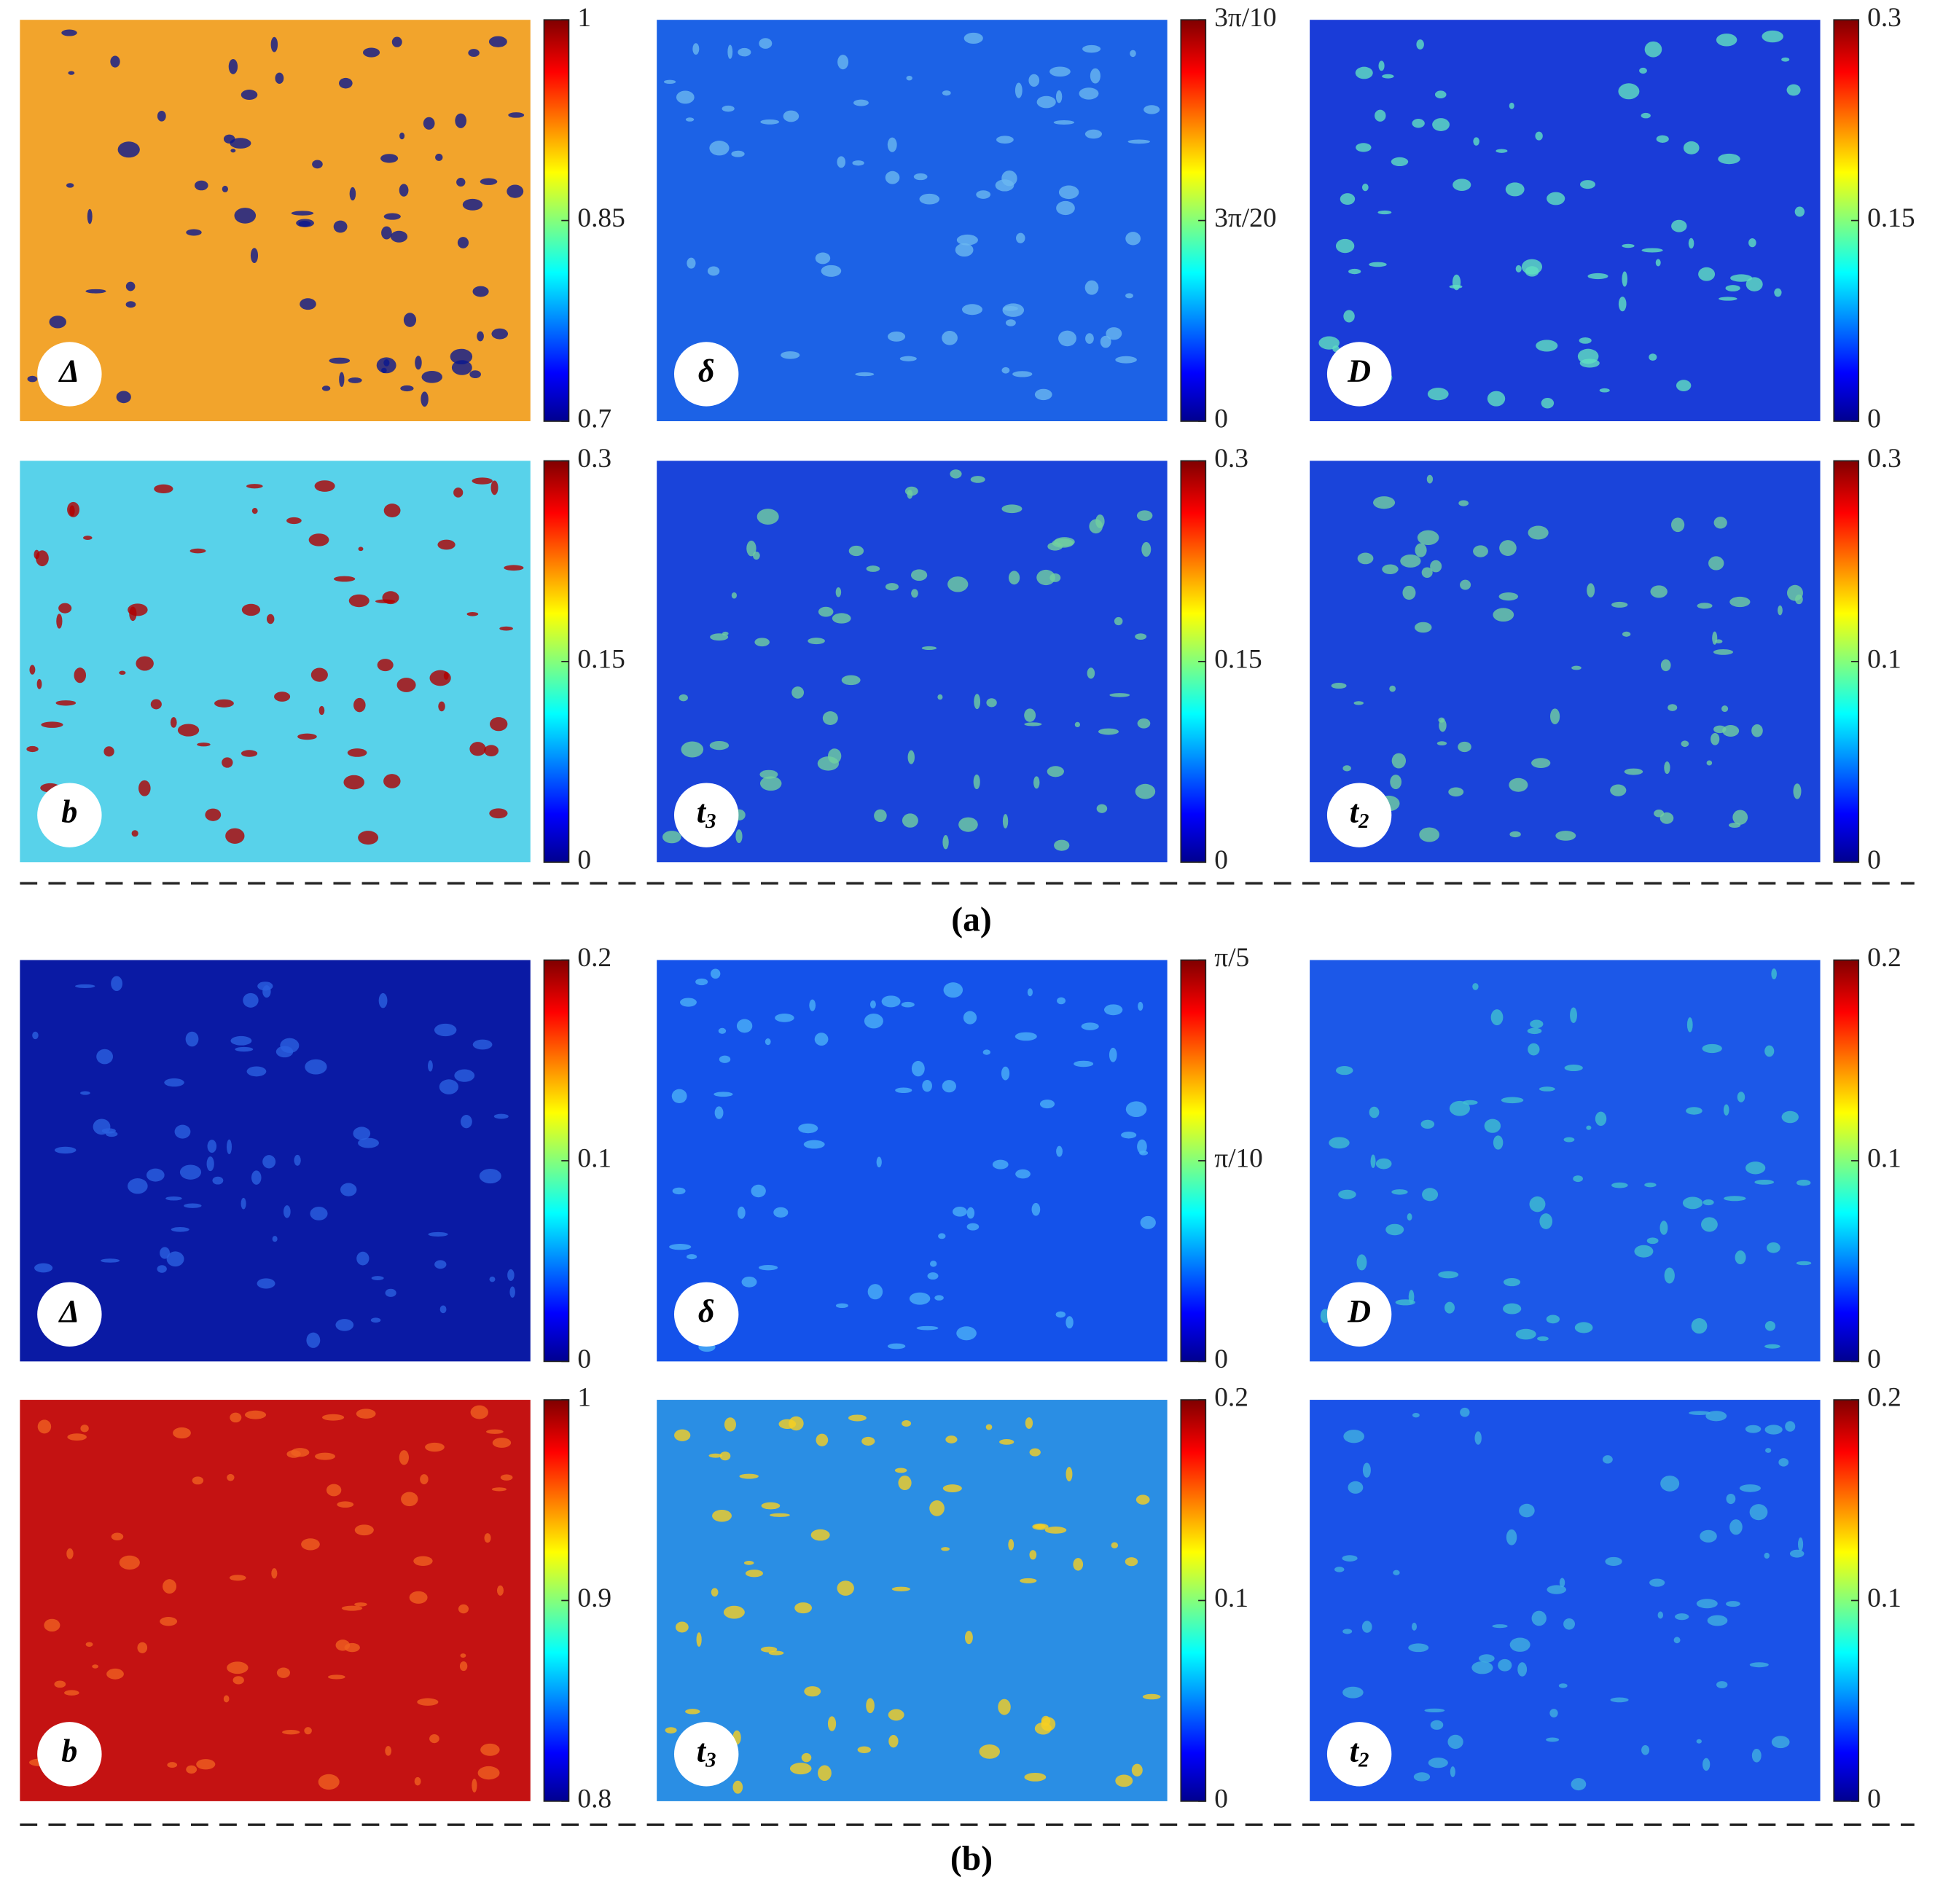 This screenshot has height=1904, width=1943. Describe the element at coordinates (1359, 813) in the screenshot. I see `panel-symbol: t2` at that location.